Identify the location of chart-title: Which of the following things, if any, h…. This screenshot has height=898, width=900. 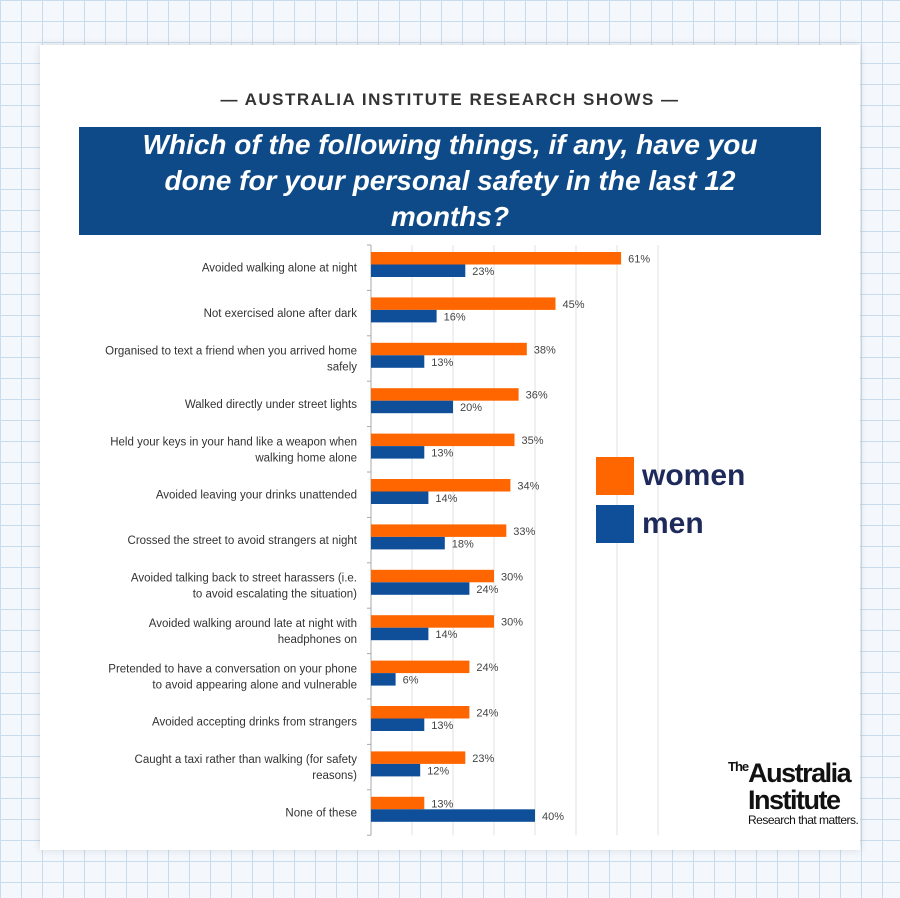
(450, 181).